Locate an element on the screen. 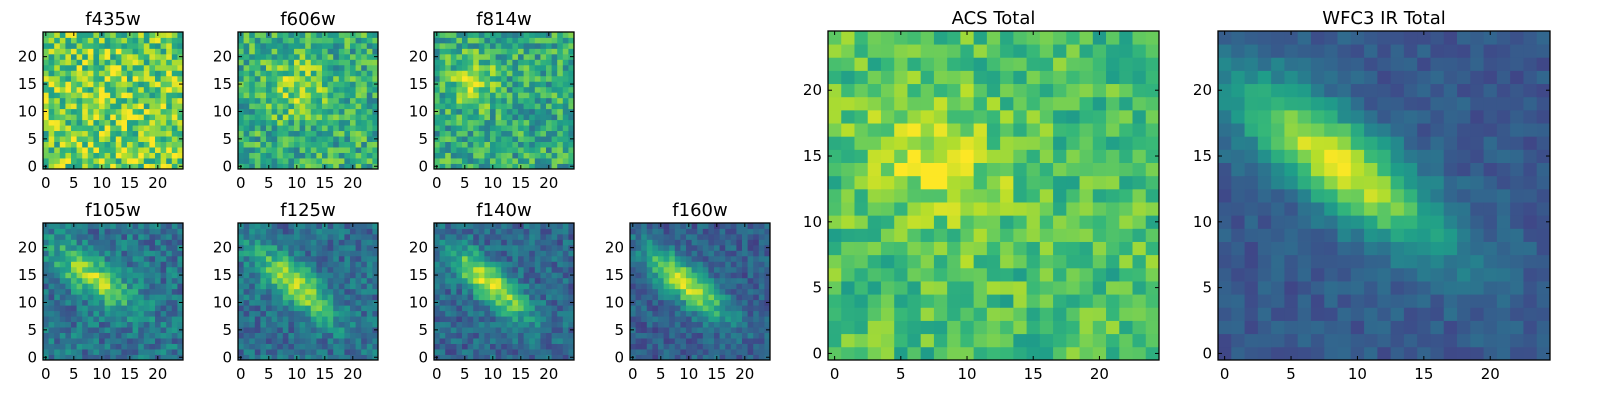 This screenshot has width=1600, height=400. x-tick-label: 5 is located at coordinates (269, 183).